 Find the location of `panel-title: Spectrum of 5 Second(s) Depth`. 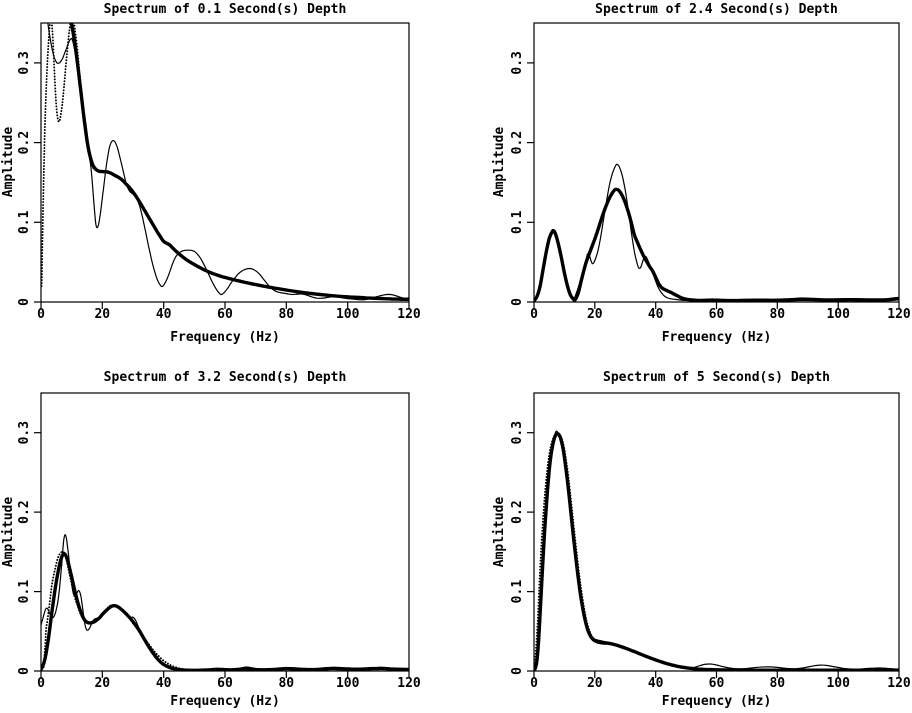

panel-title: Spectrum of 5 Second(s) Depth is located at coordinates (716, 377).